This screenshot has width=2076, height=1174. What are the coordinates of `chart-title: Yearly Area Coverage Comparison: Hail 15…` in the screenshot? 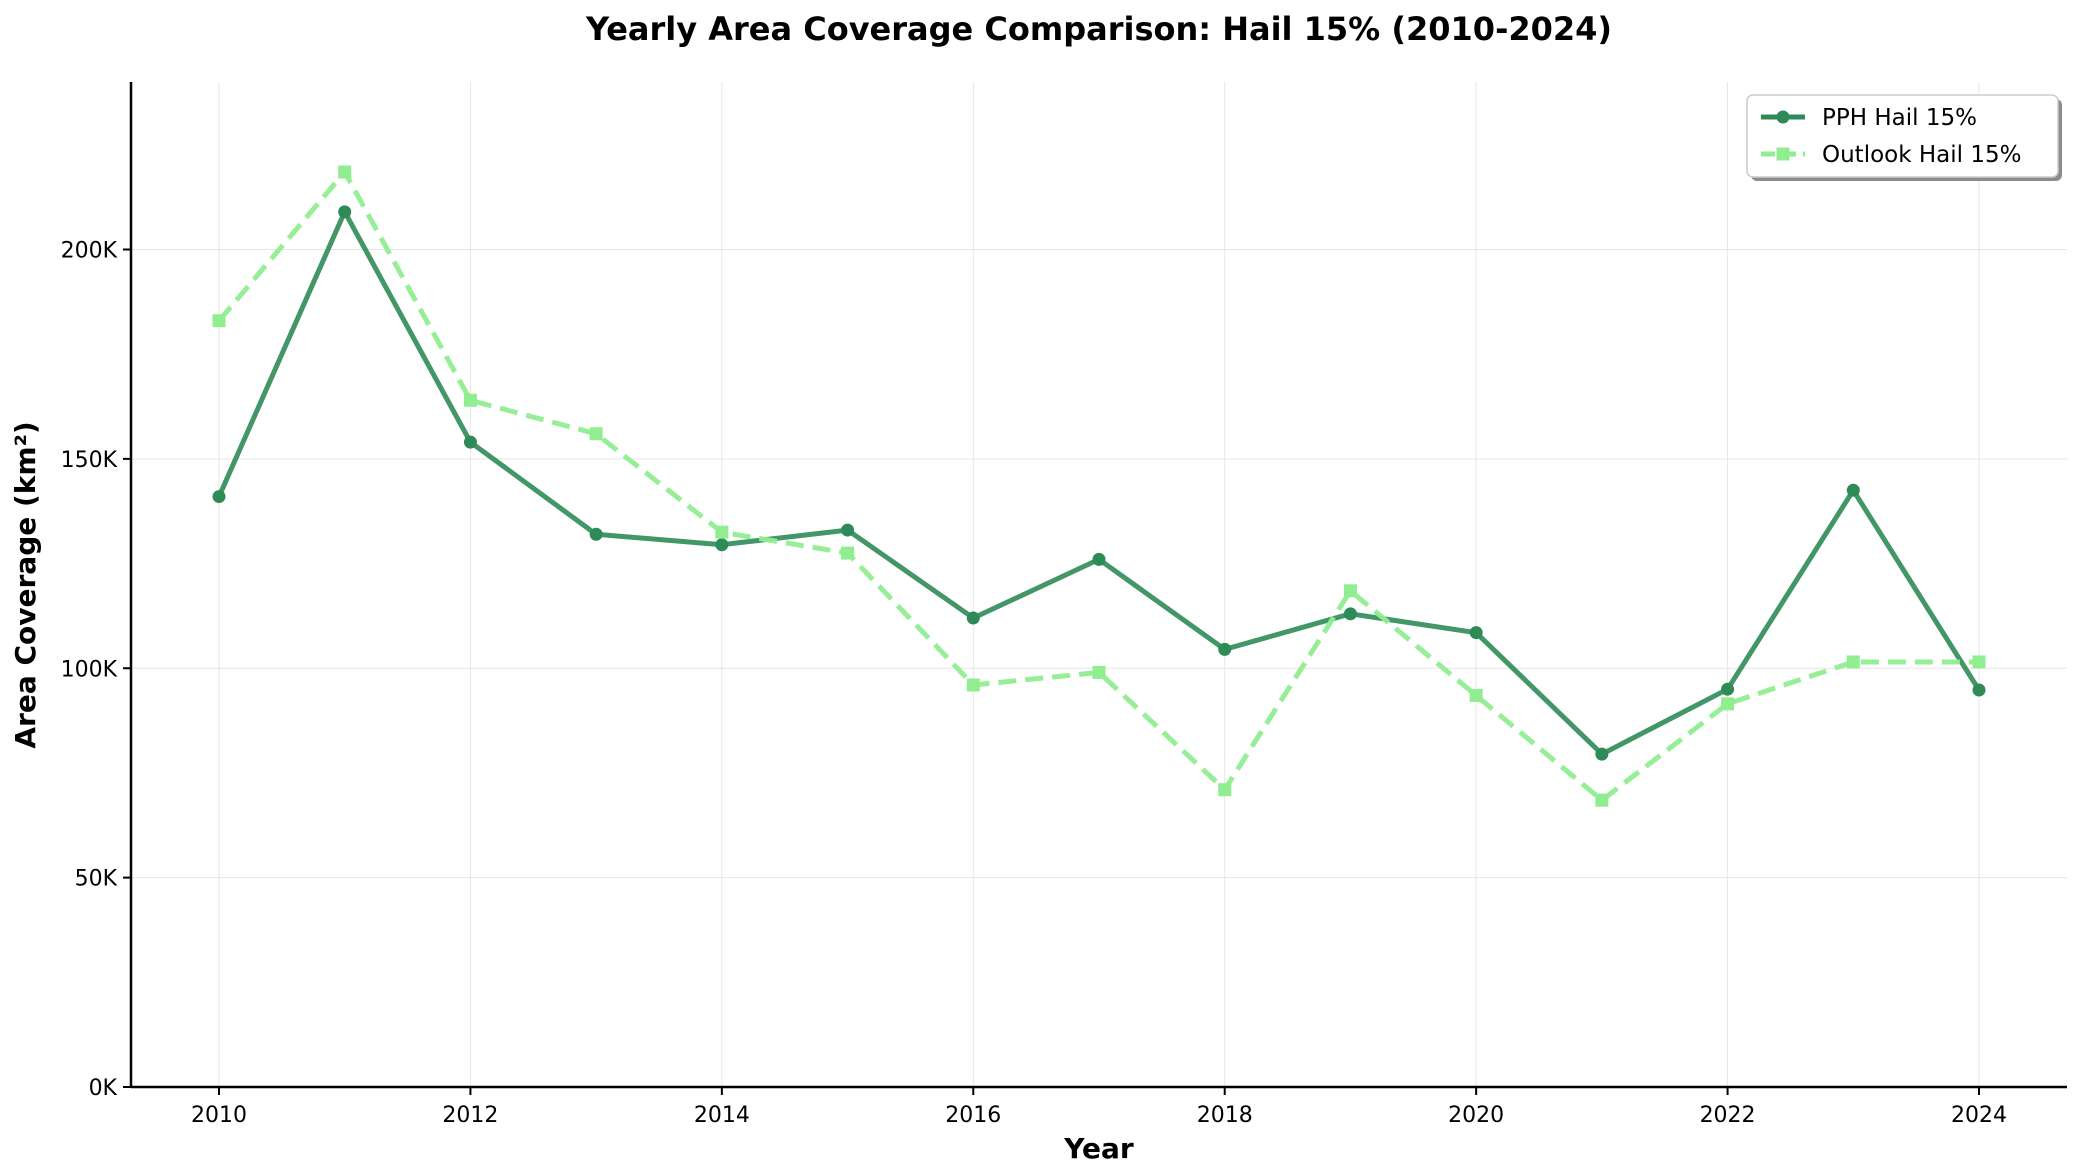 It's located at (1098, 29).